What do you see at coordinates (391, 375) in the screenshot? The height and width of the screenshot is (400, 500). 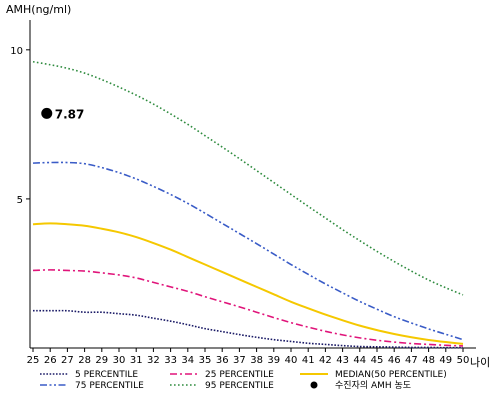 I see `legend-label: MEDIAN(50 PERCENTILE)` at bounding box center [391, 375].